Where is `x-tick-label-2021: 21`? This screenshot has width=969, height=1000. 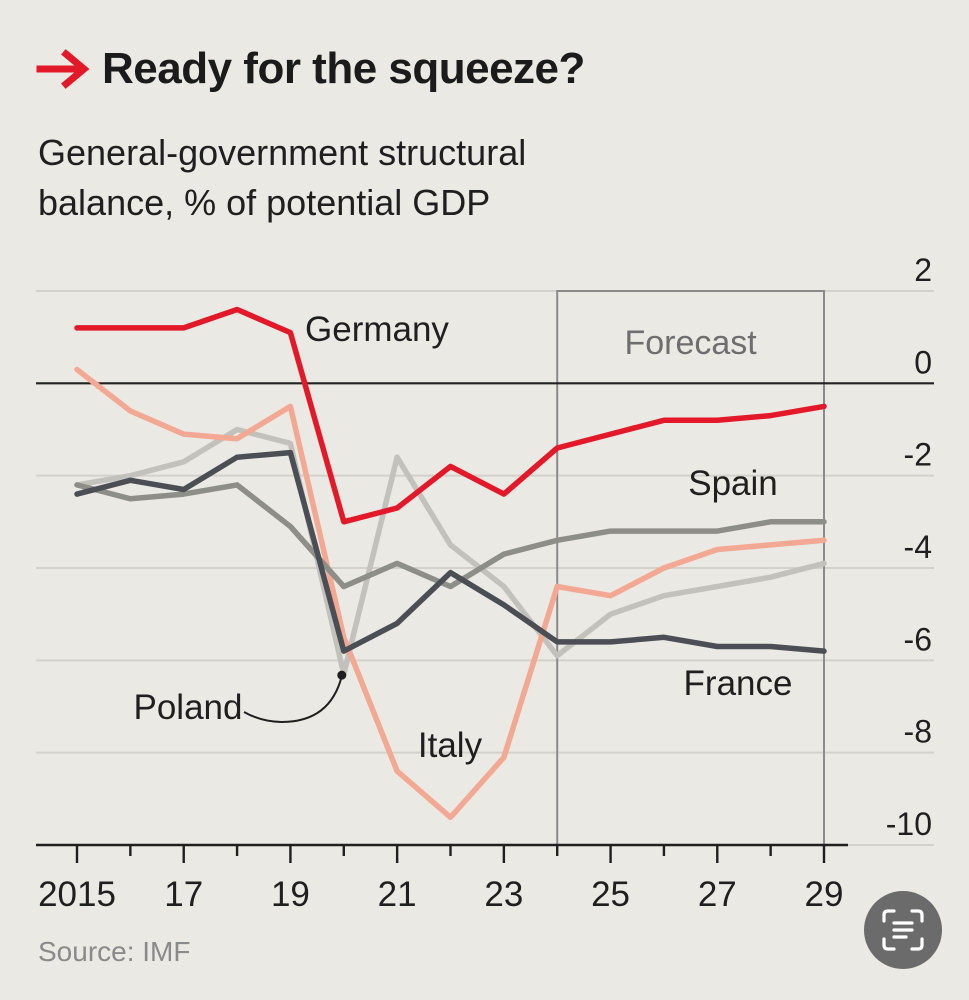
x-tick-label-2021: 21 is located at coordinates (397, 894).